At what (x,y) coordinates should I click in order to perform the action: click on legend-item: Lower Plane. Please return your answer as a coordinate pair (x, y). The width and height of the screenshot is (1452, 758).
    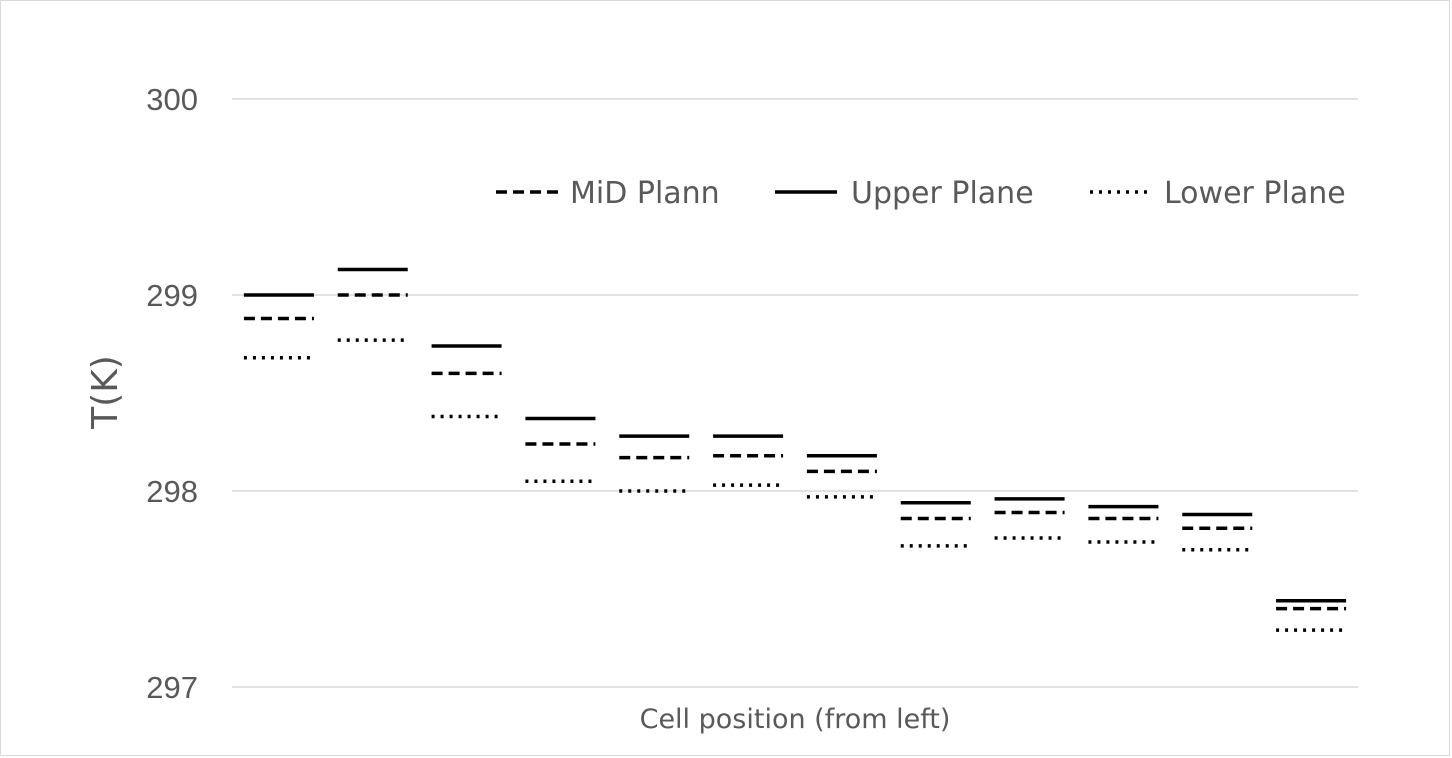
    Looking at the image, I should click on (1218, 193).